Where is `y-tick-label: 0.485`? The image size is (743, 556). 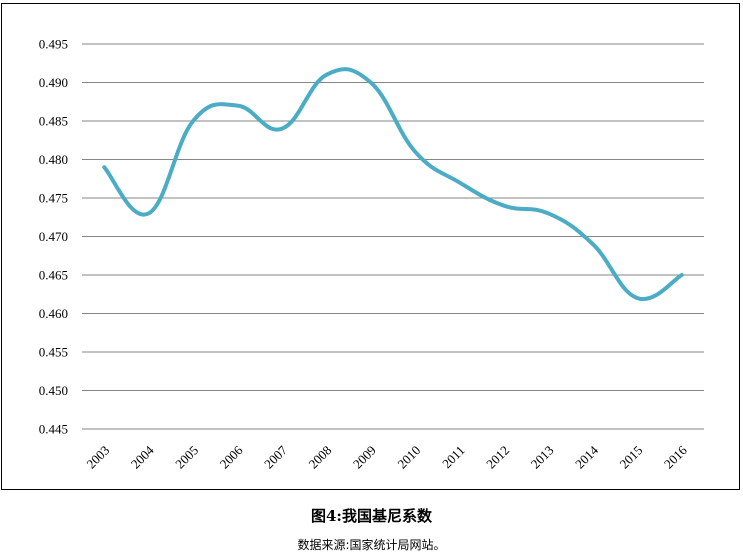 y-tick-label: 0.485 is located at coordinates (53, 121).